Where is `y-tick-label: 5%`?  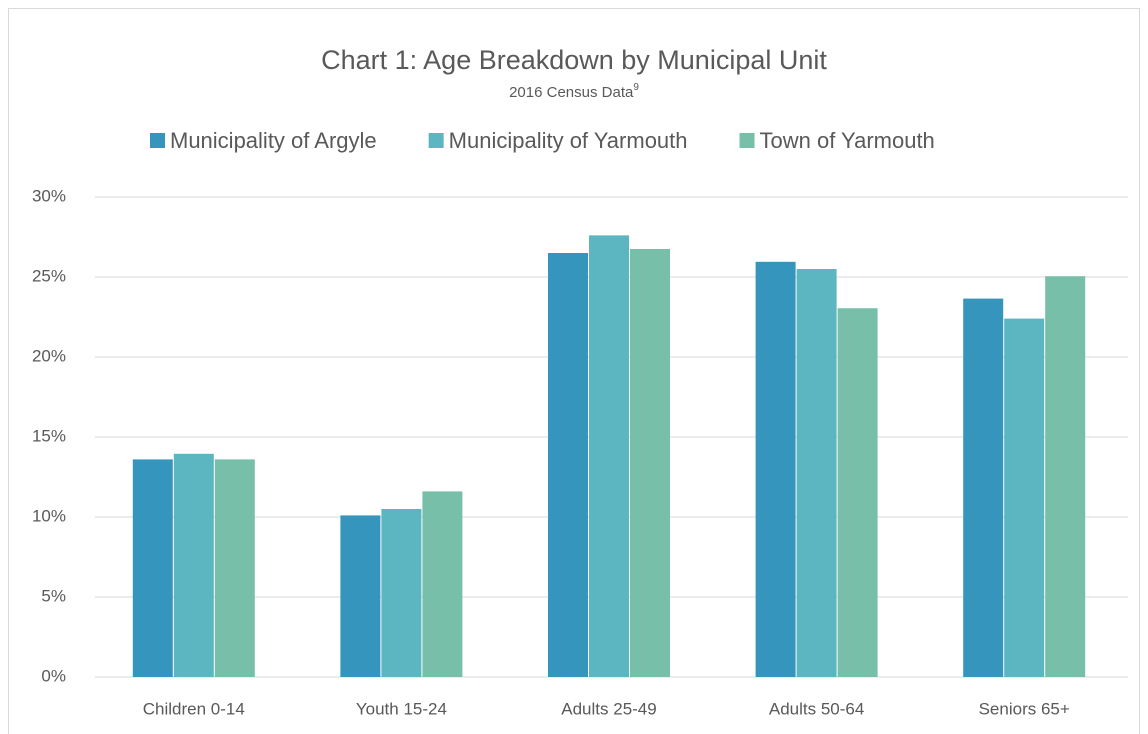
y-tick-label: 5% is located at coordinates (53, 595).